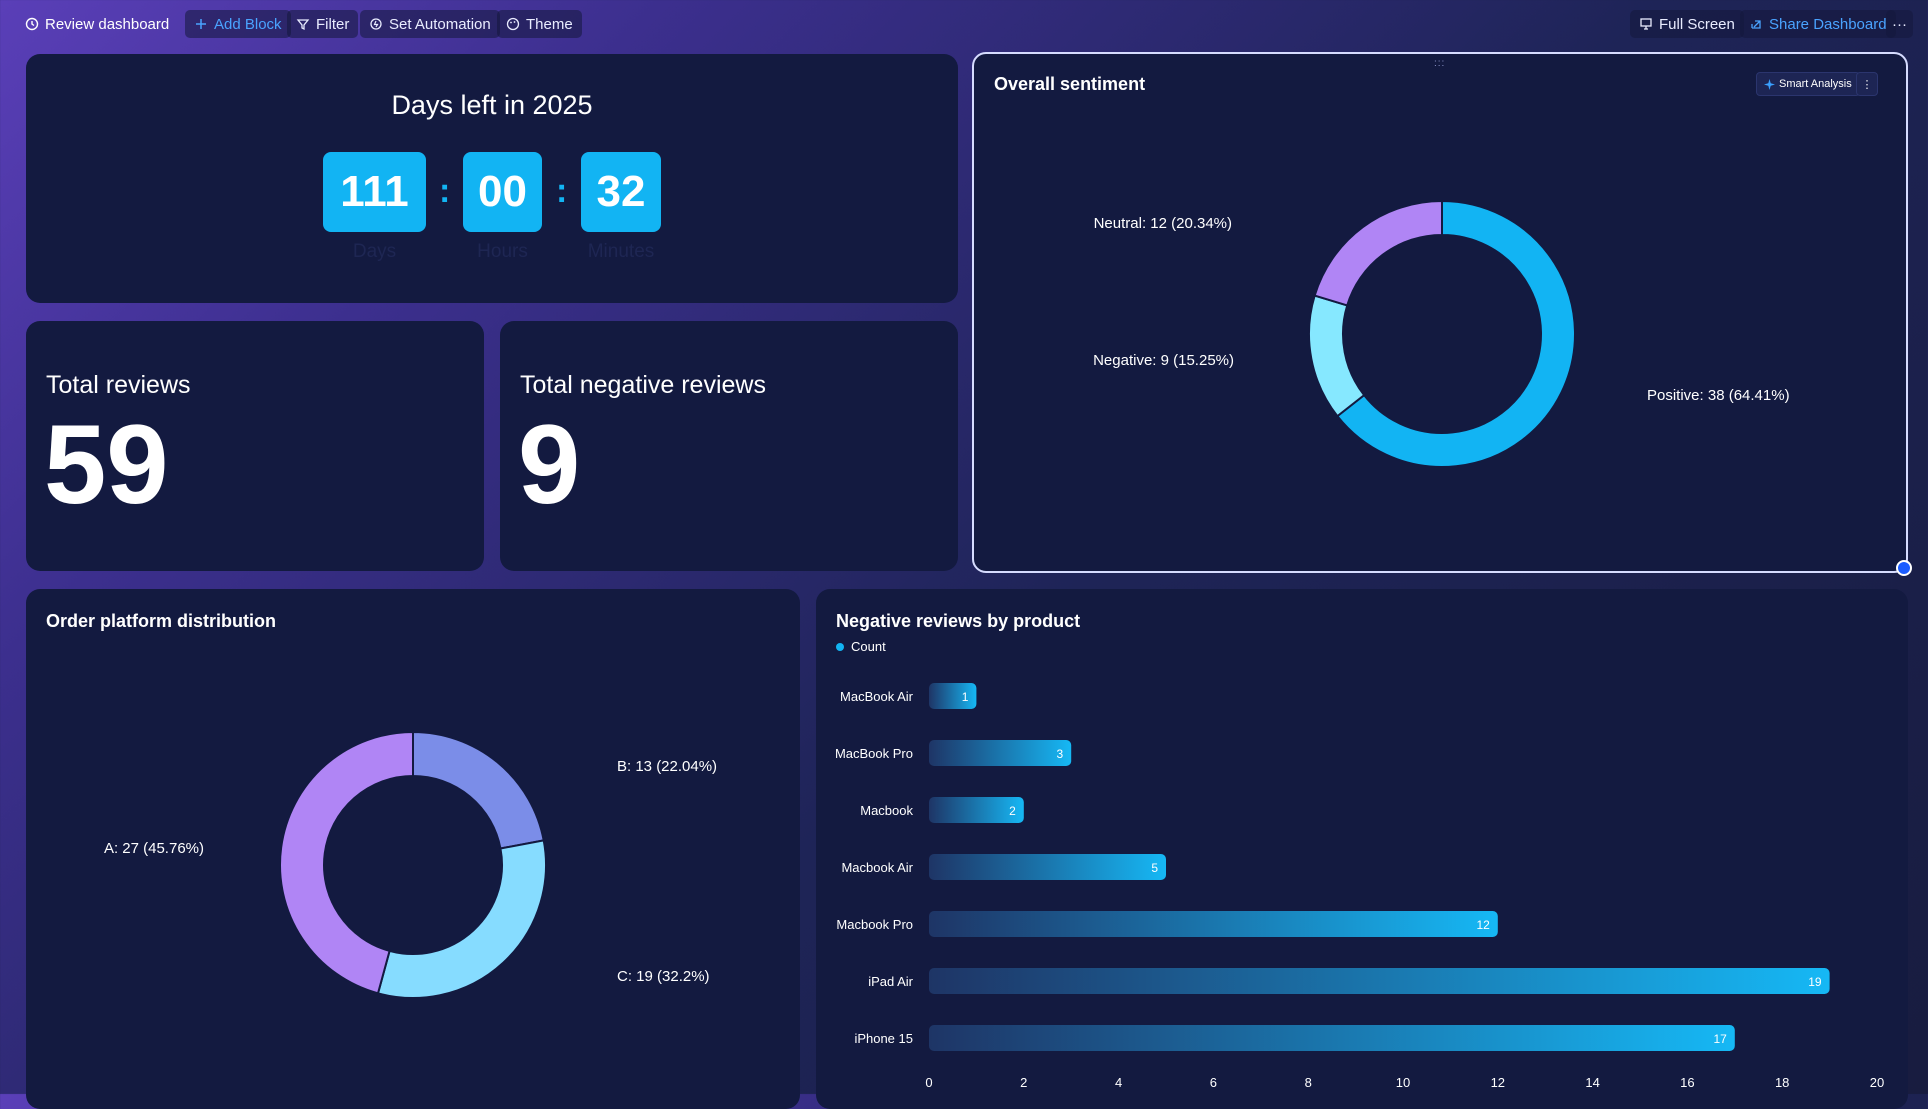  Describe the element at coordinates (107, 24) in the screenshot. I see `dashboard-title: Review dashboard` at that location.